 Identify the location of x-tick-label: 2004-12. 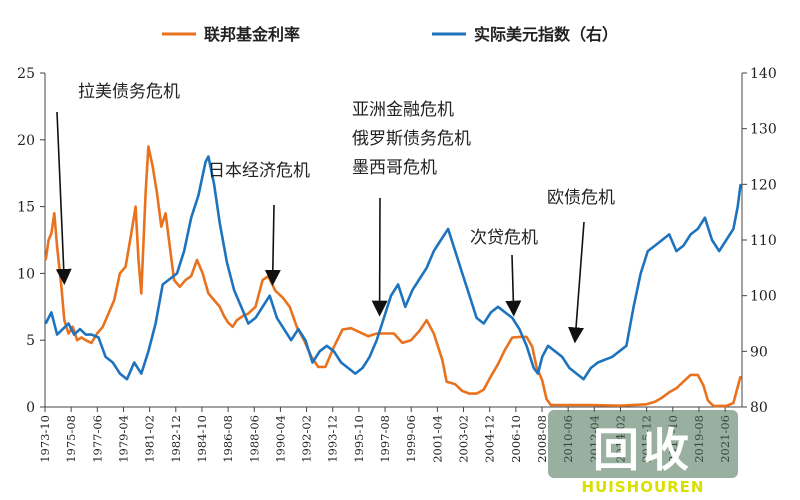
(490, 439).